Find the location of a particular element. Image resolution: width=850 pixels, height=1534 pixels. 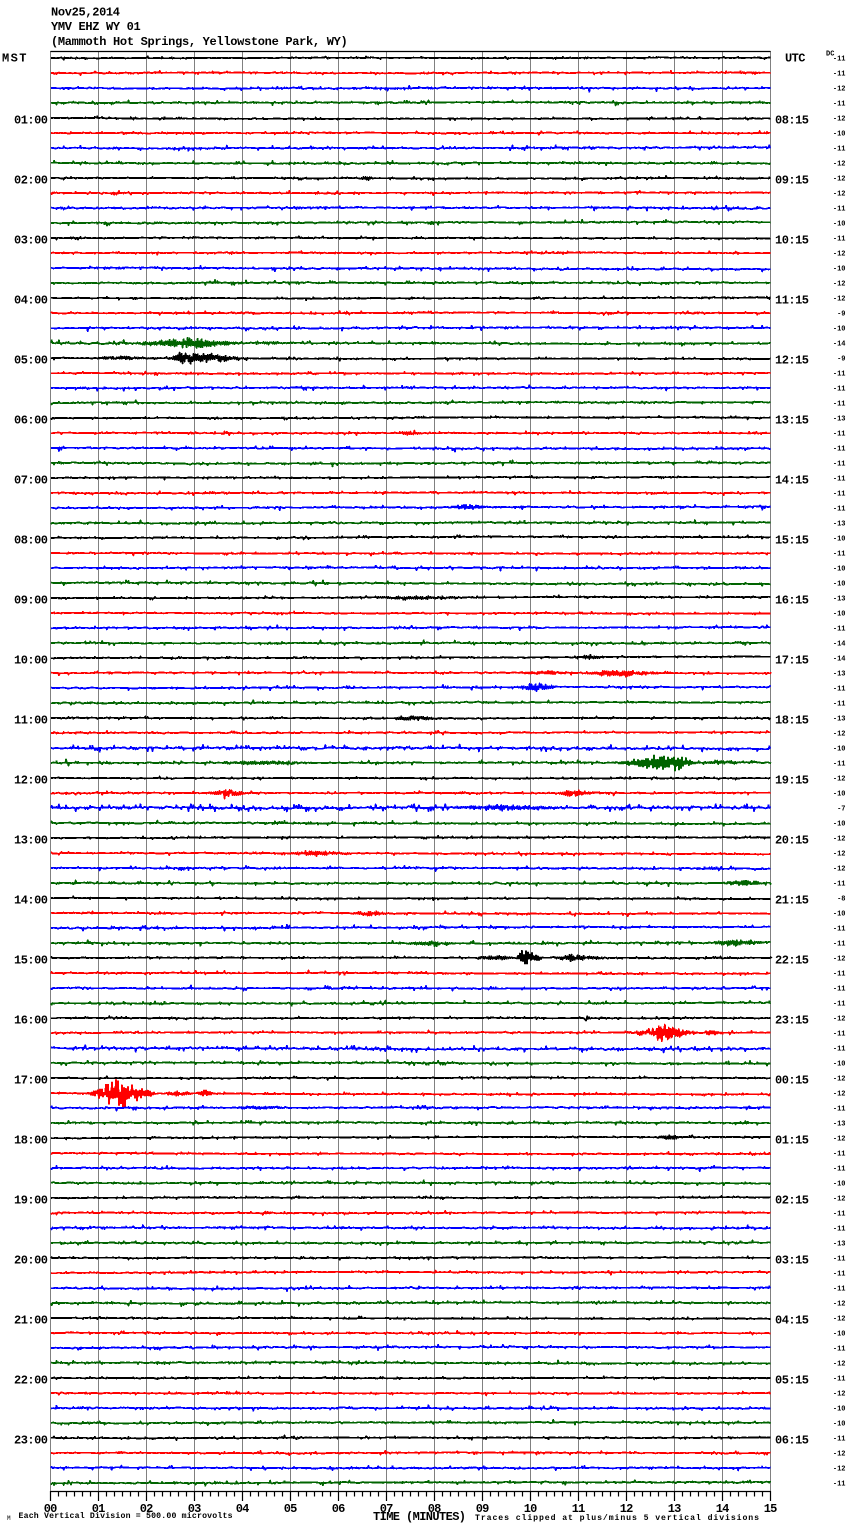

svg-text: 21:00 is located at coordinates (31, 1321).